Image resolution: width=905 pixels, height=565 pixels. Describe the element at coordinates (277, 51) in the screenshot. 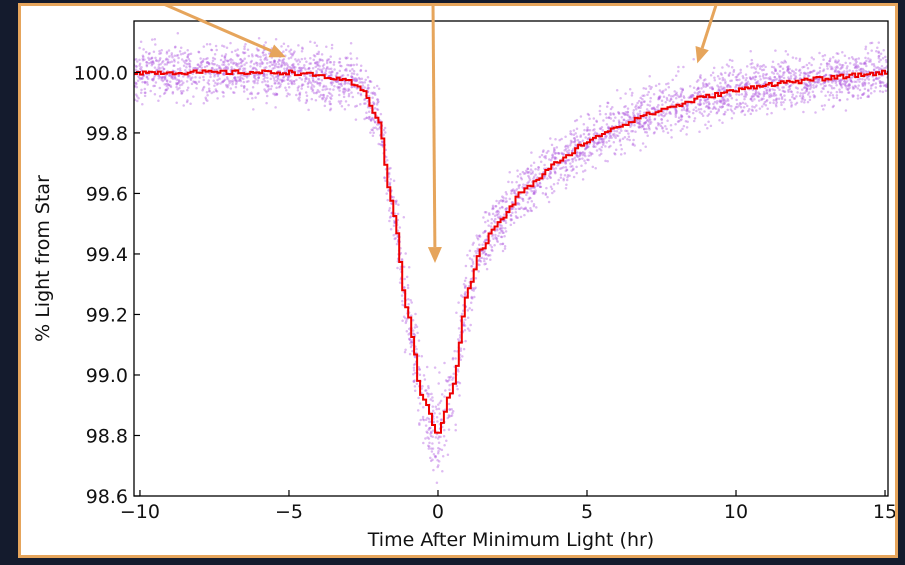

I see `annotation-arrow-head` at that location.